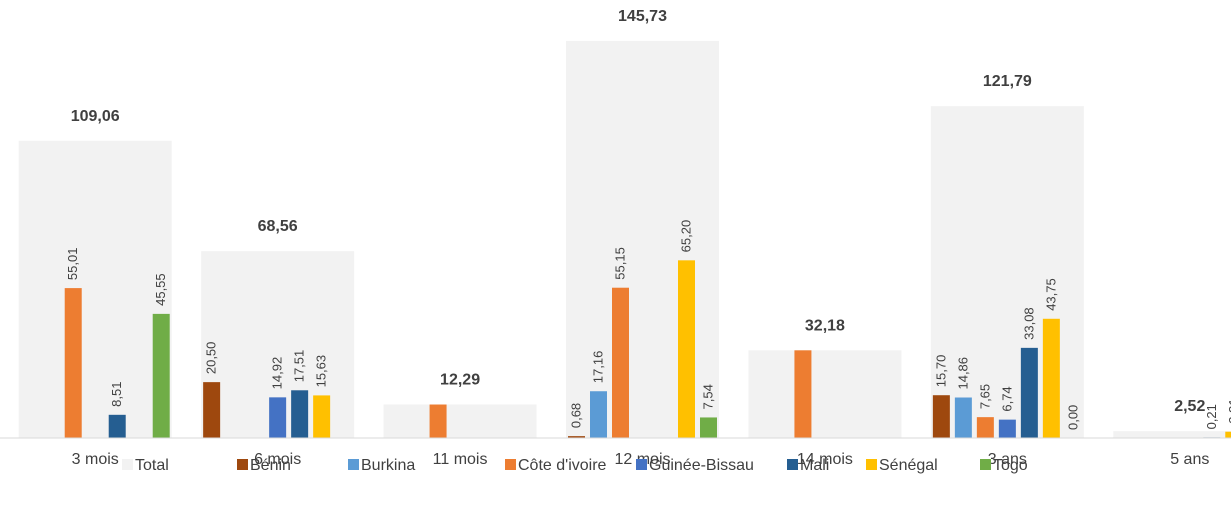 Image resolution: width=1231 pixels, height=505 pixels. I want to click on total-label: 32,18, so click(825, 325).